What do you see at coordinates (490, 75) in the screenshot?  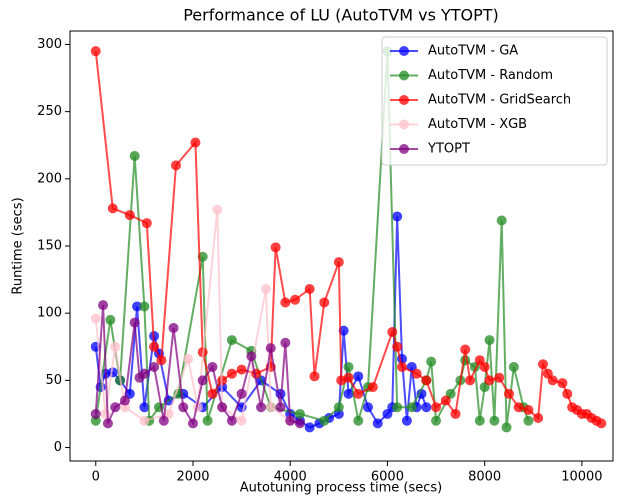 I see `legend-label: AutoTVM - Random` at bounding box center [490, 75].